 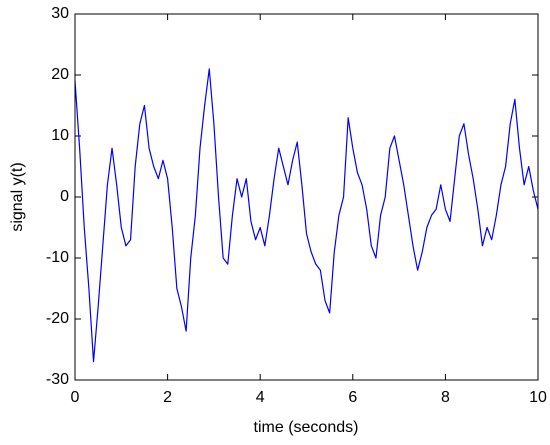 I want to click on x-tick-label: 10, so click(x=538, y=397).